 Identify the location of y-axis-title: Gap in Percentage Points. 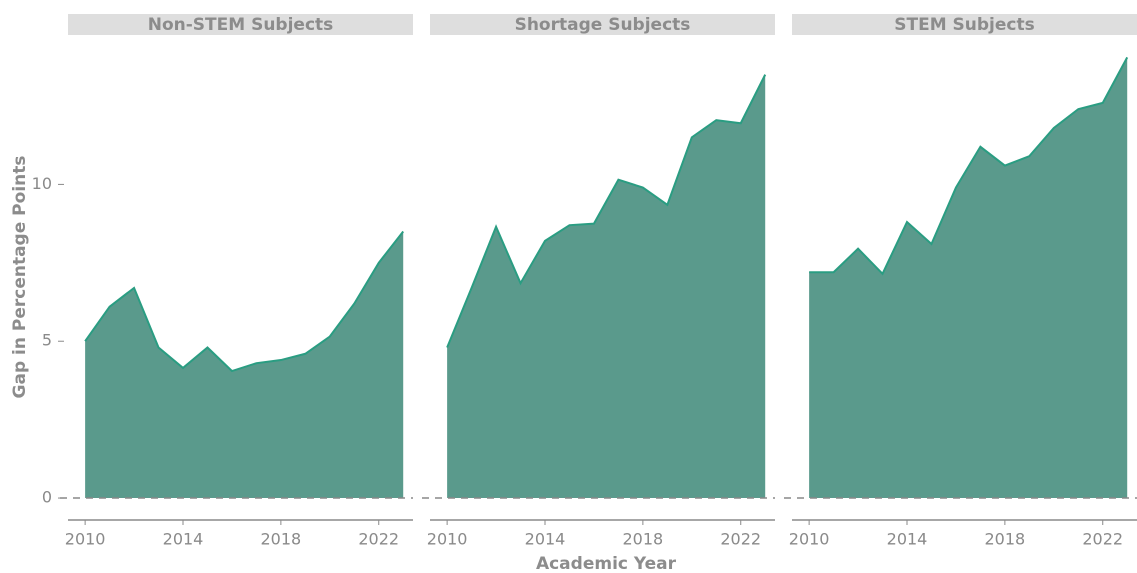
(20, 277).